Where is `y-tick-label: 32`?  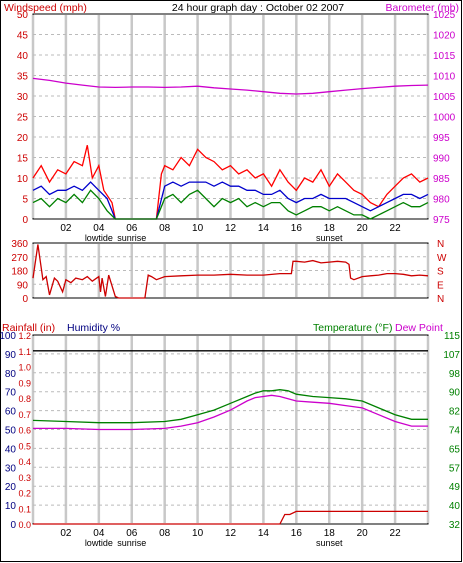
y-tick-label: 32 is located at coordinates (455, 525).